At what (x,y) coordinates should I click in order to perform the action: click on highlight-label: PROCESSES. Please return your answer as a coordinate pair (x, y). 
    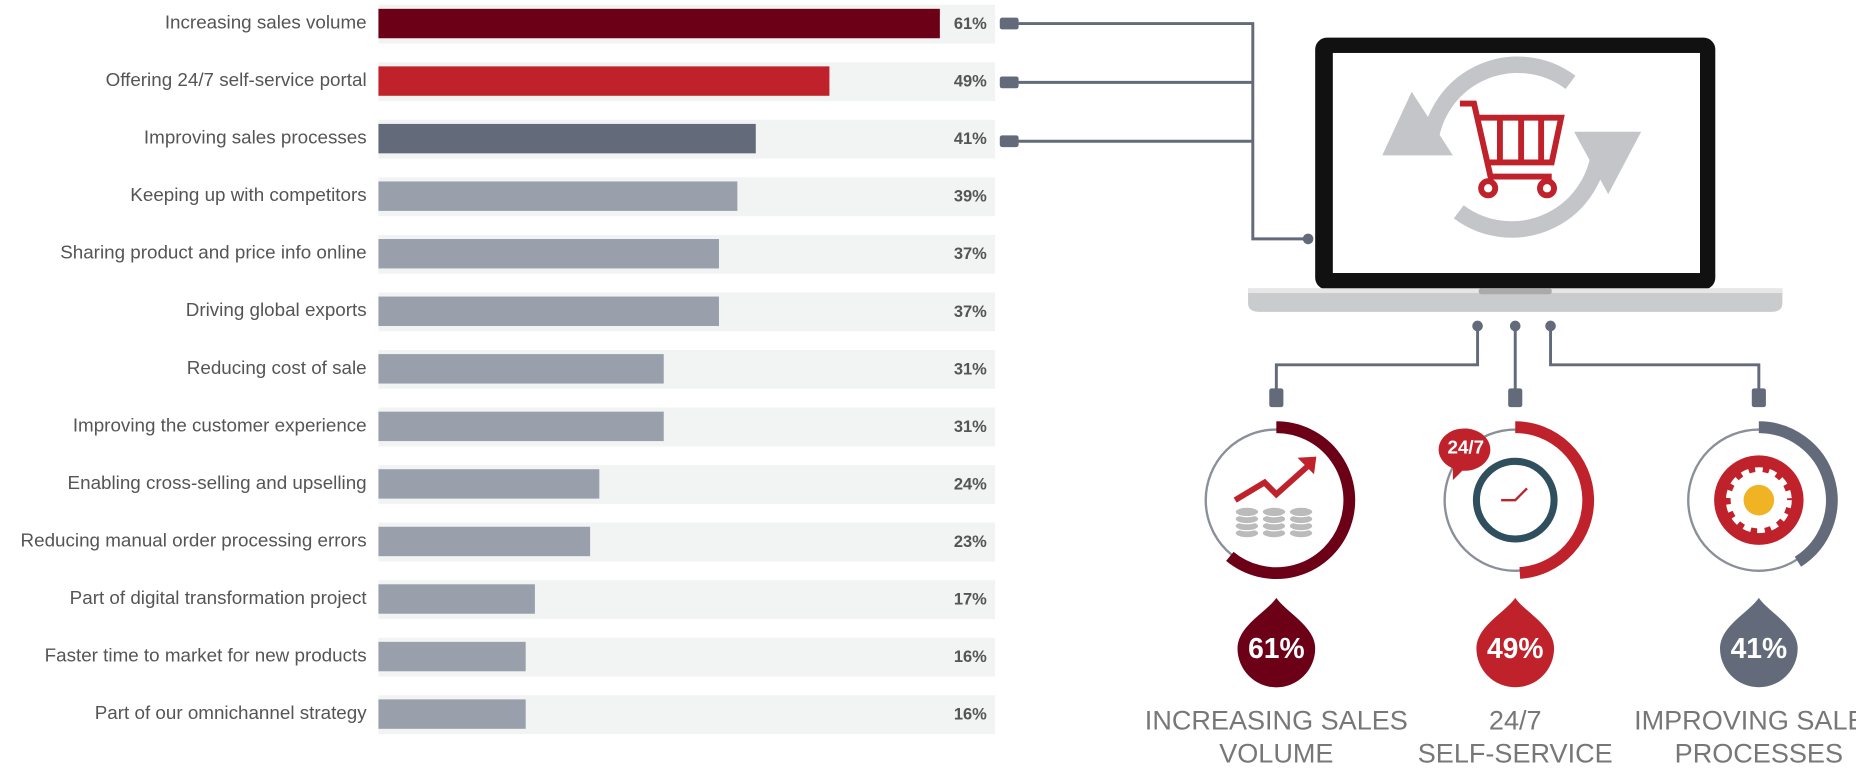
    Looking at the image, I should click on (1759, 754).